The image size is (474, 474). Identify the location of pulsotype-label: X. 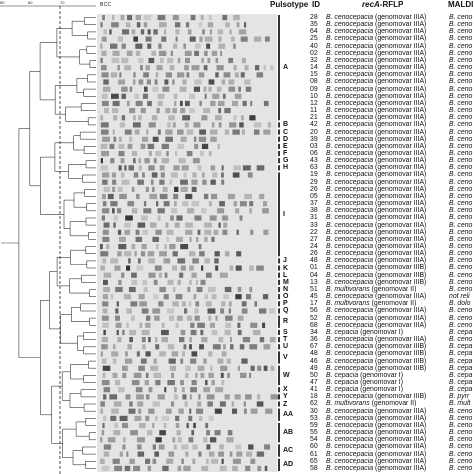
(285, 390).